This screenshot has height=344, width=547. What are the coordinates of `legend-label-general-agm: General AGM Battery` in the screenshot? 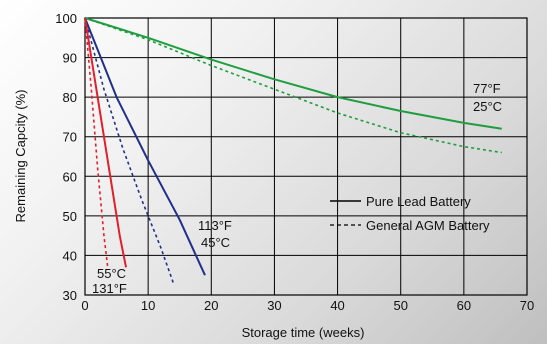 It's located at (428, 225).